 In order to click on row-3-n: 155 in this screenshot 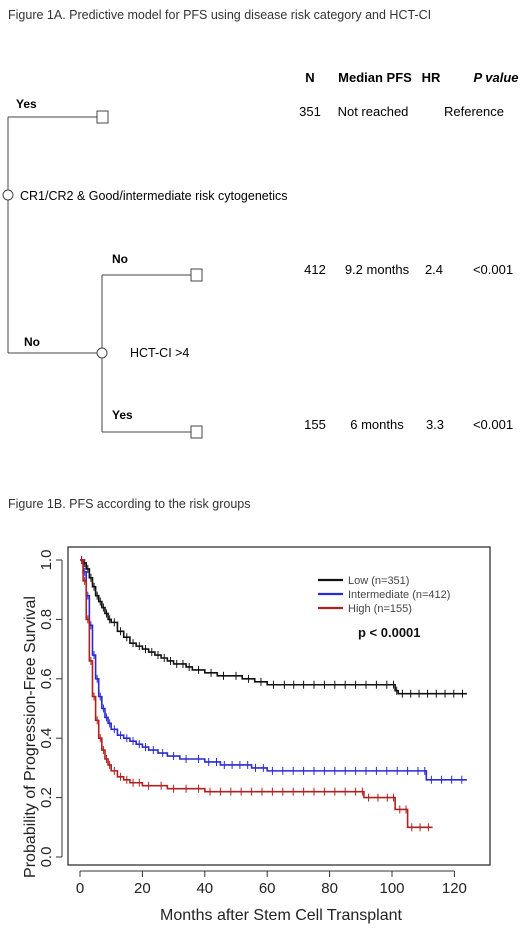, I will do `click(315, 424)`.